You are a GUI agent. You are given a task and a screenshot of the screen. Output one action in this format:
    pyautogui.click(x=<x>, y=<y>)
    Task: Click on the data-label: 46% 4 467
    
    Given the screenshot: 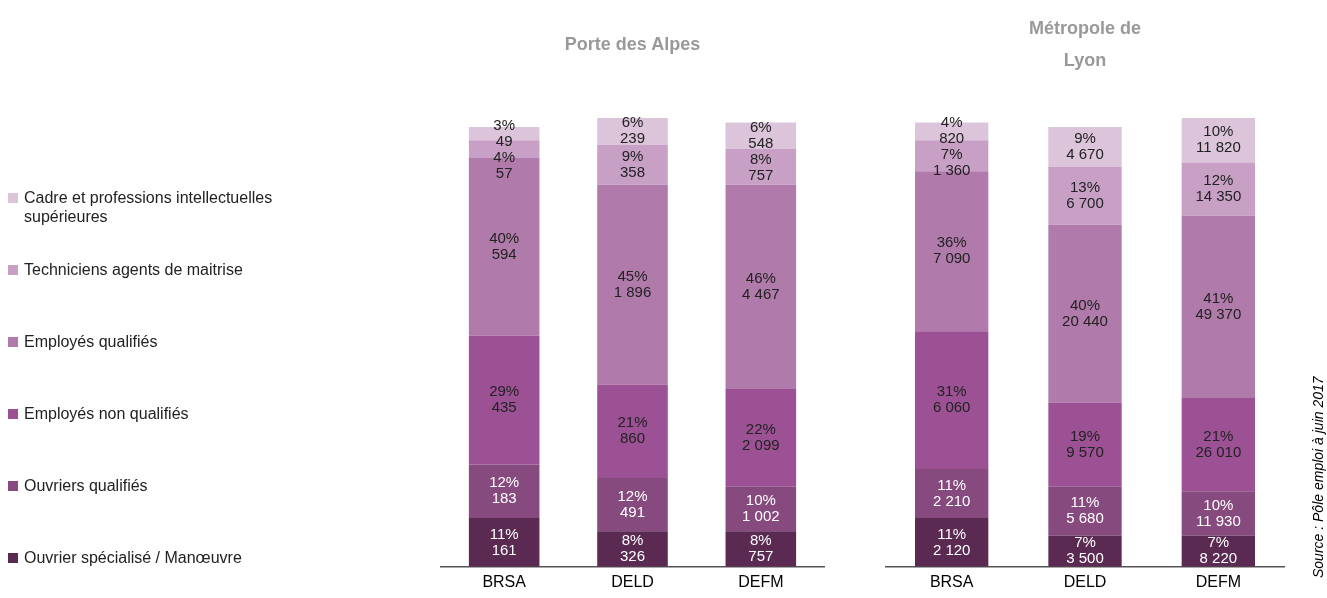 What is the action you would take?
    pyautogui.click(x=761, y=285)
    